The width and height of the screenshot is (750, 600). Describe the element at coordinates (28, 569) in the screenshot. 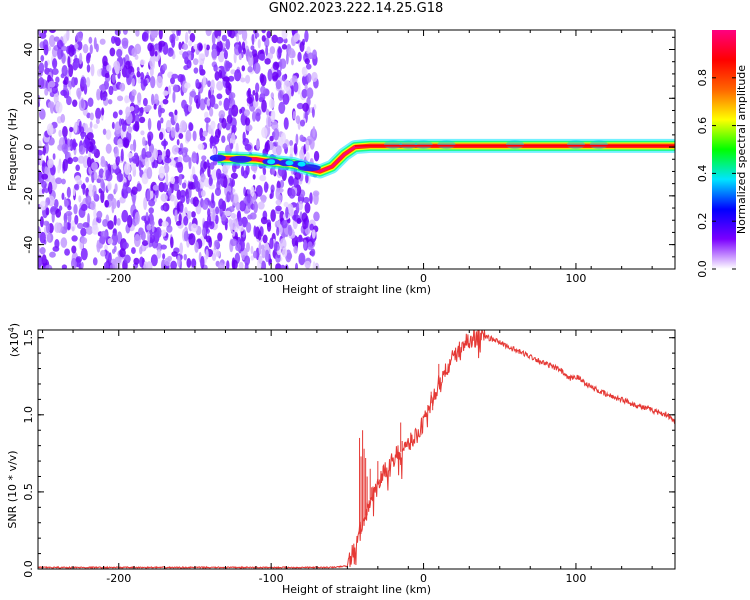

I see `bottom-ytick-label: 0.0` at that location.